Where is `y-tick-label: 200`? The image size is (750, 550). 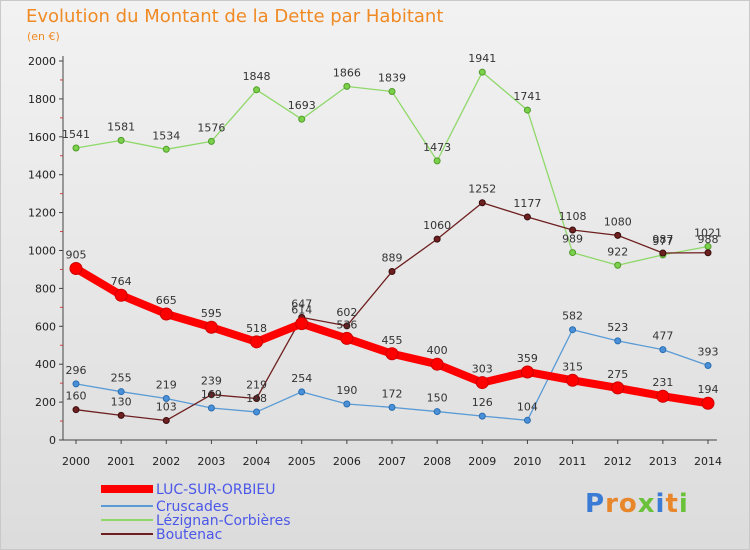
y-tick-label: 200 is located at coordinates (45, 402).